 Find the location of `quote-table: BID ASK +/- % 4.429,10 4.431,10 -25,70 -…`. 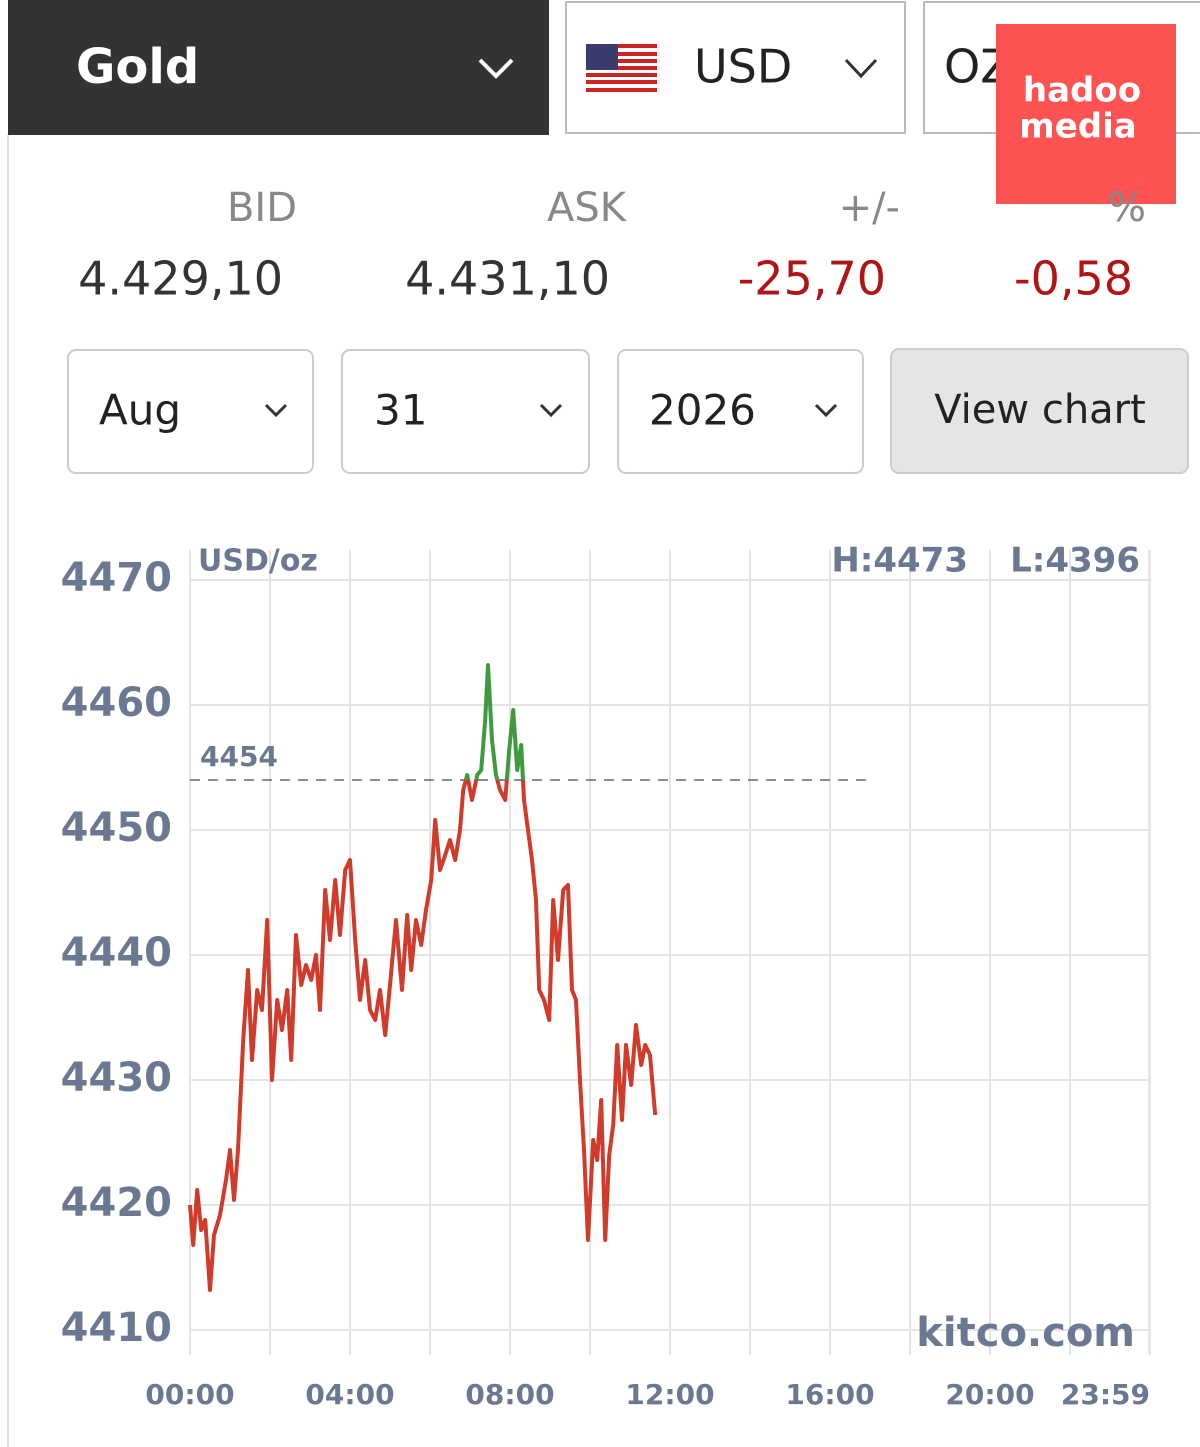

quote-table: BID ASK +/- % 4.429,10 4.431,10 -25,70 -… is located at coordinates (612, 245).